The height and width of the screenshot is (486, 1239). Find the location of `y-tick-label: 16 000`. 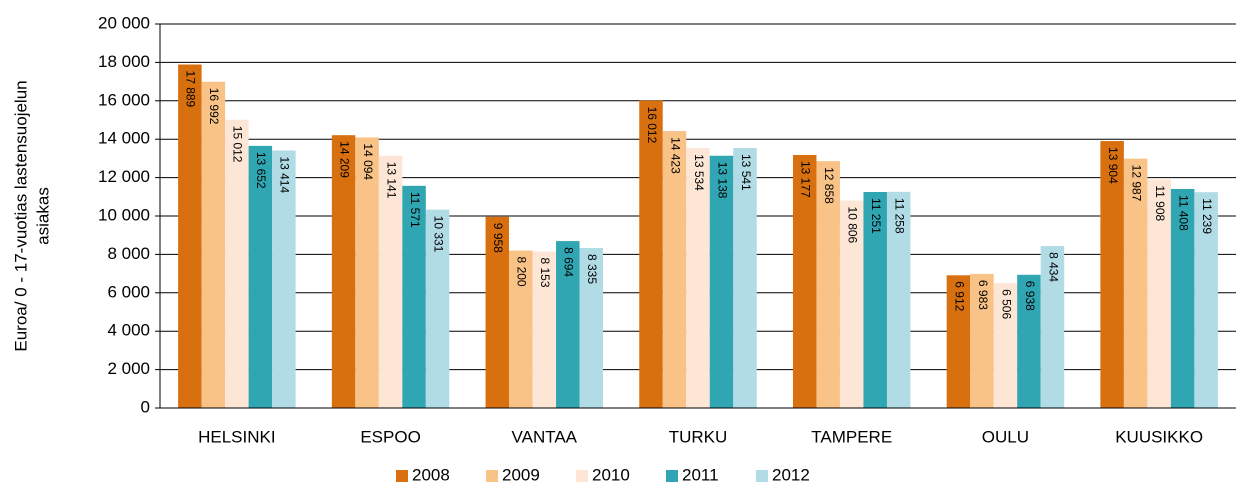

y-tick-label: 16 000 is located at coordinates (124, 99).